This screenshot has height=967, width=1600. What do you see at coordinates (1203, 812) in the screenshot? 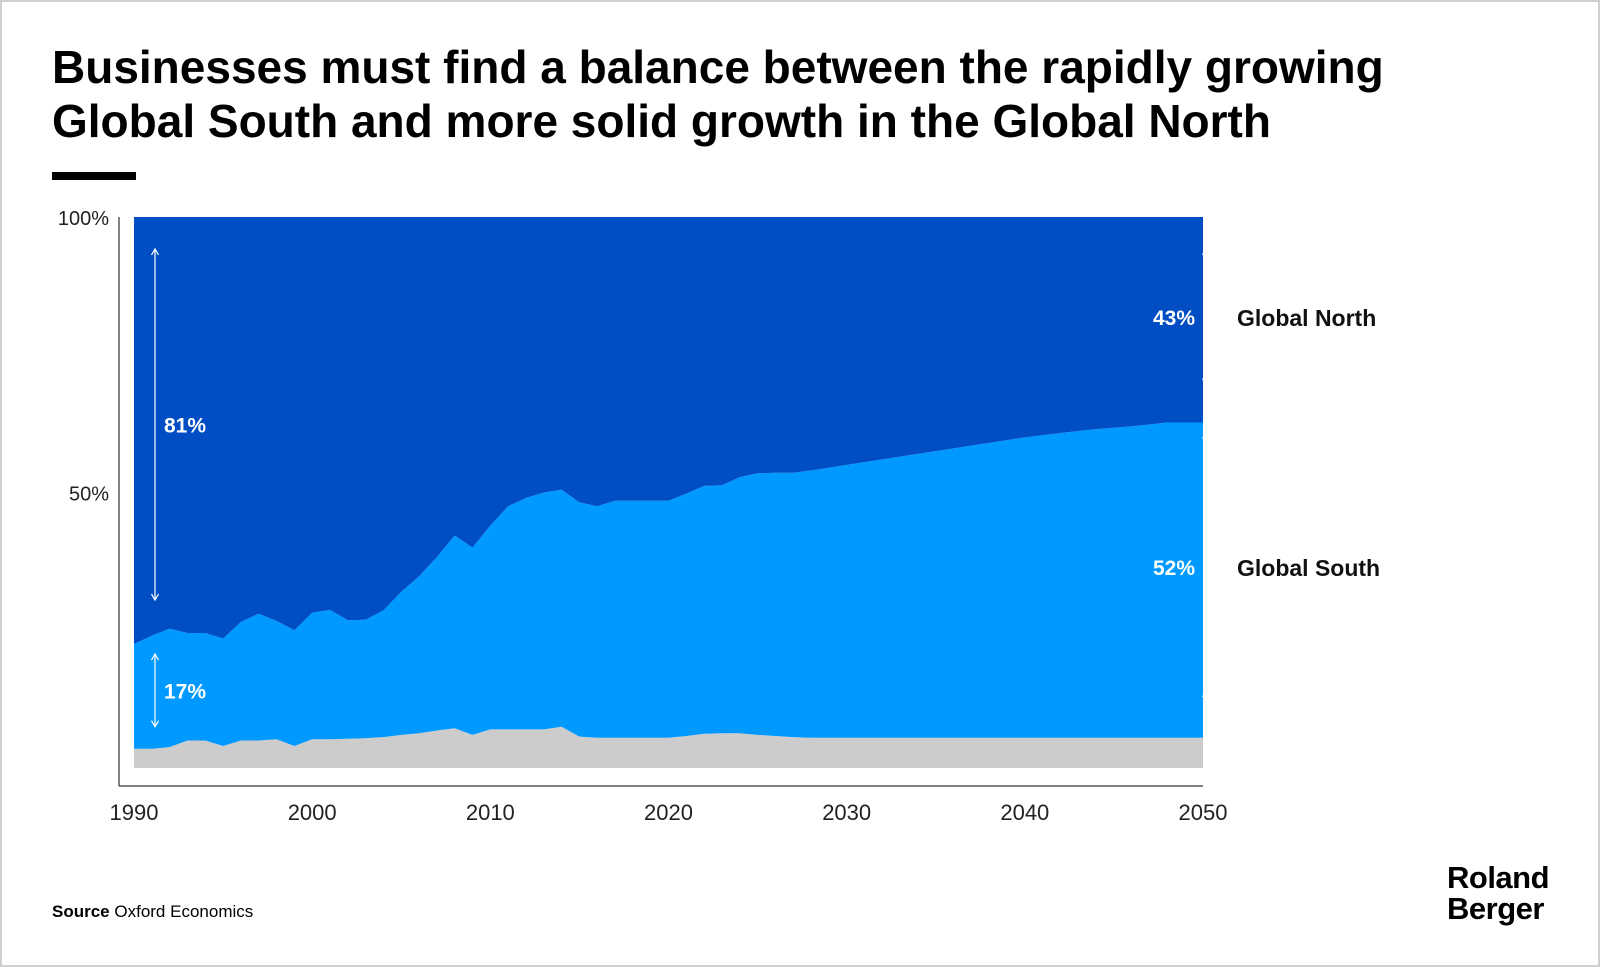
I see `x-tick-label: 2050` at bounding box center [1203, 812].